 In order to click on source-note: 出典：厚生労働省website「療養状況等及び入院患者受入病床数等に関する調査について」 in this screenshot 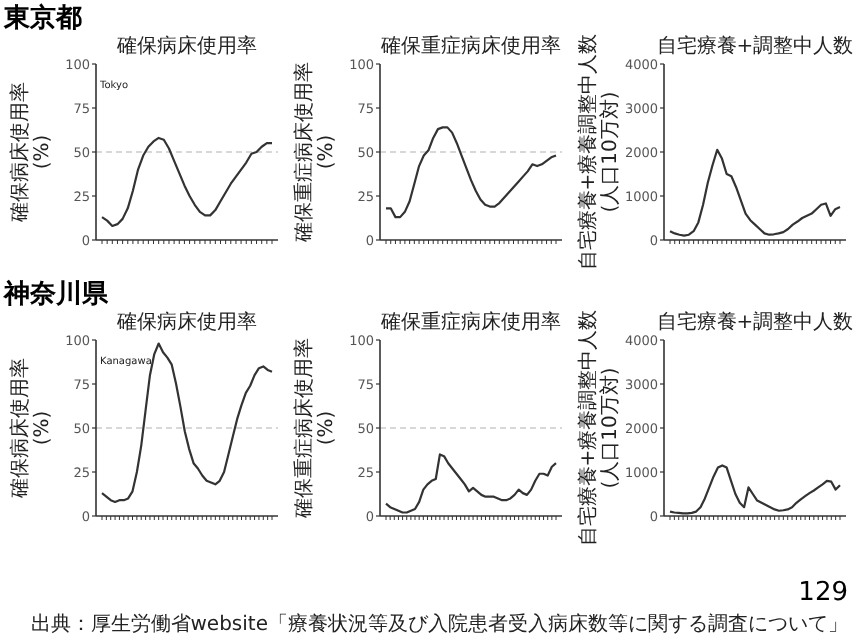, I will do `click(439, 624)`.